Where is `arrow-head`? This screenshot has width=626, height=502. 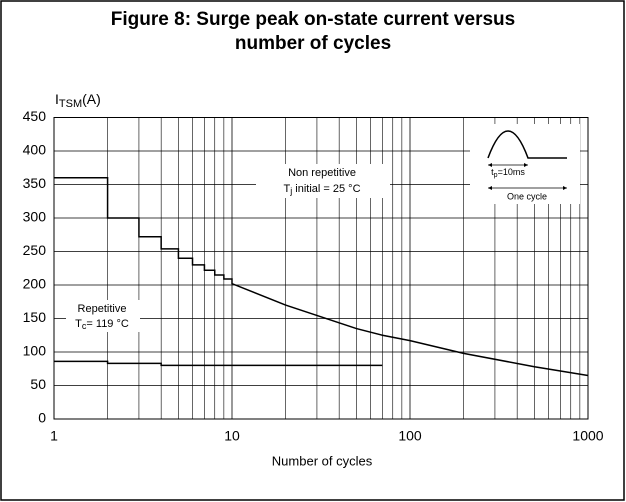
arrow-head is located at coordinates (508, 165).